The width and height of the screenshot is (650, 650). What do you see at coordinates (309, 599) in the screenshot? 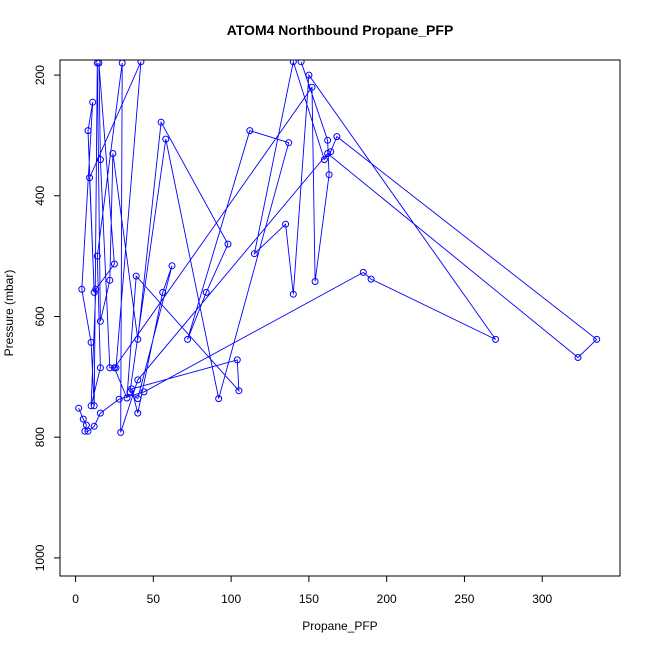
I see `x-tick-label: 150` at bounding box center [309, 599].